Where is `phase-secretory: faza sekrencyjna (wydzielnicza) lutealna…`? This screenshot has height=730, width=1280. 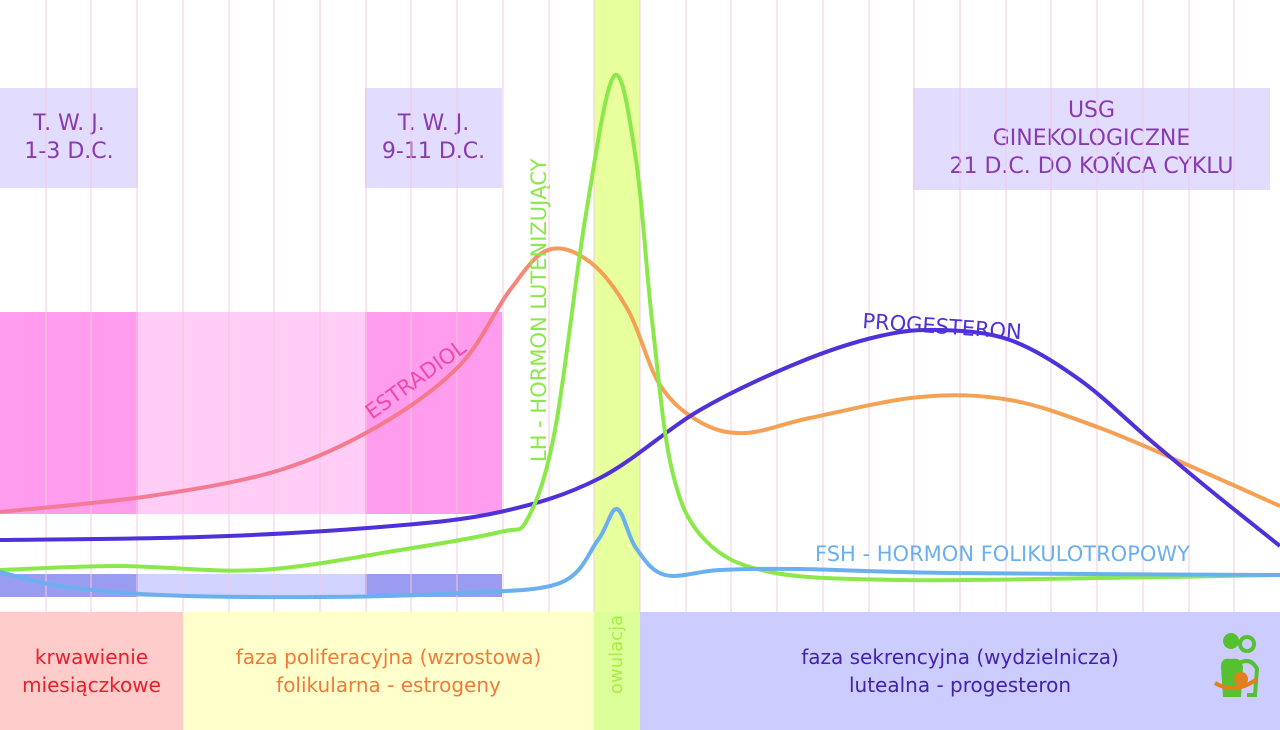
phase-secretory: faza sekrencyjna (wydzielnicza) lutealna… is located at coordinates (960, 671).